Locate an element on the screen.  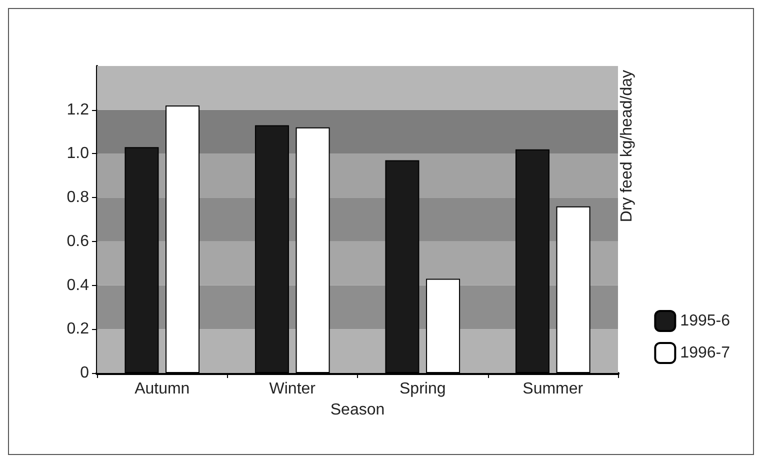
y-tick-label: 1.0 is located at coordinates (78, 153).